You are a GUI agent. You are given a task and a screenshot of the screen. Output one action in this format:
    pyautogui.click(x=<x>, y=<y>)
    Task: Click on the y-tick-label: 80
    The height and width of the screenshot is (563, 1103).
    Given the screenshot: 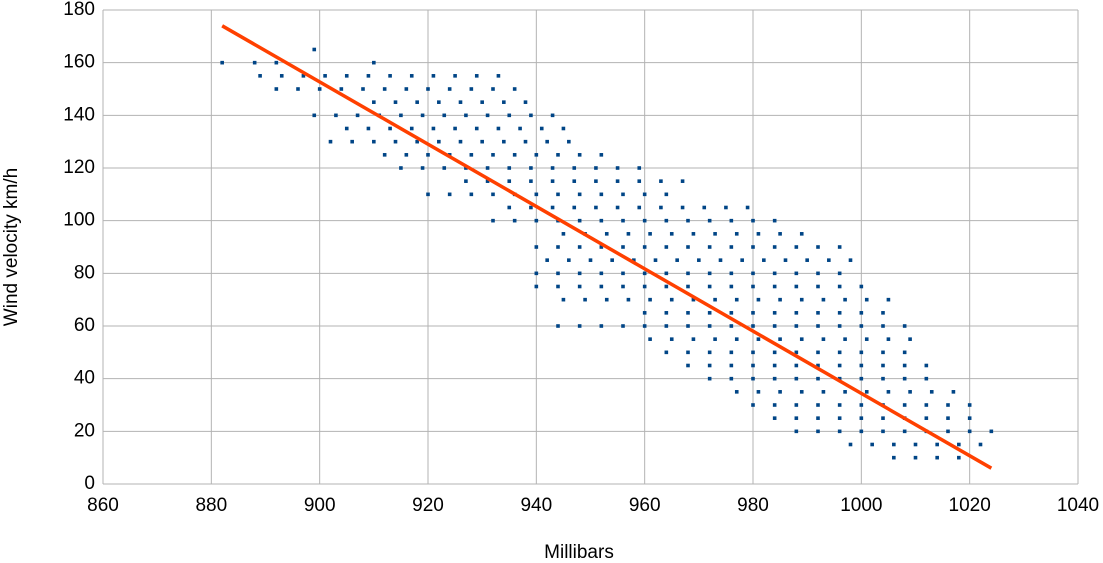 What is the action you would take?
    pyautogui.click(x=84, y=272)
    